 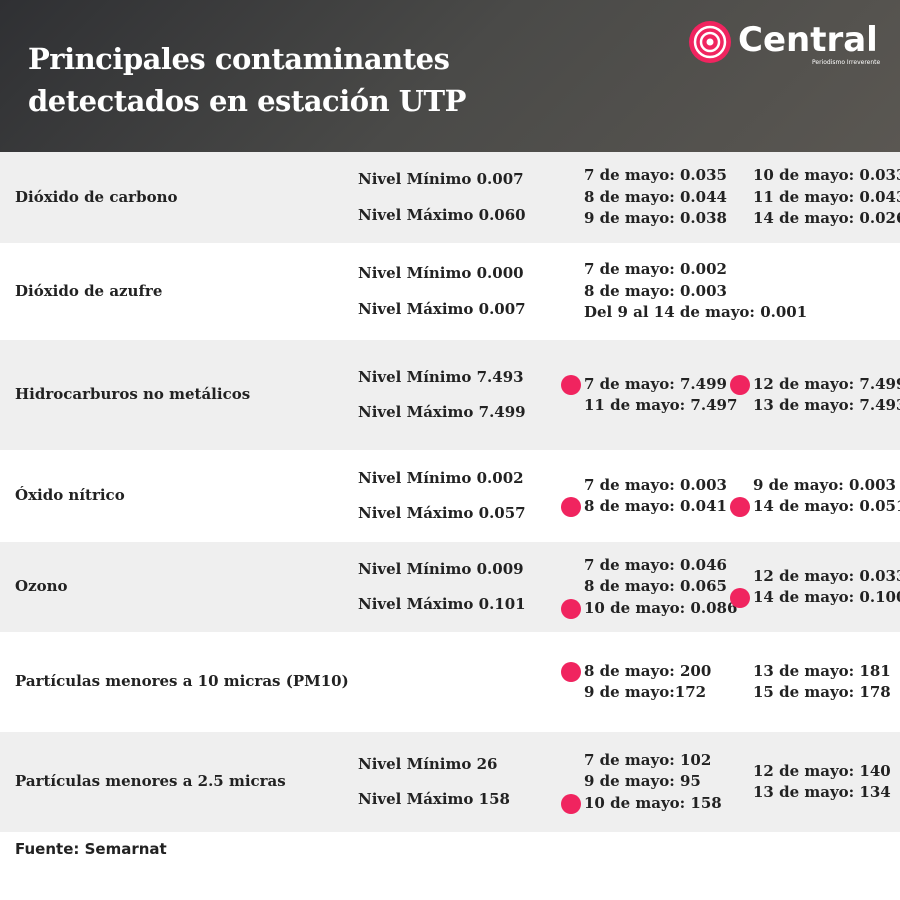 I want to click on levels-cell: Nivel Mínimo 0.002 Nivel Máximo 0.057, so click(x=442, y=496).